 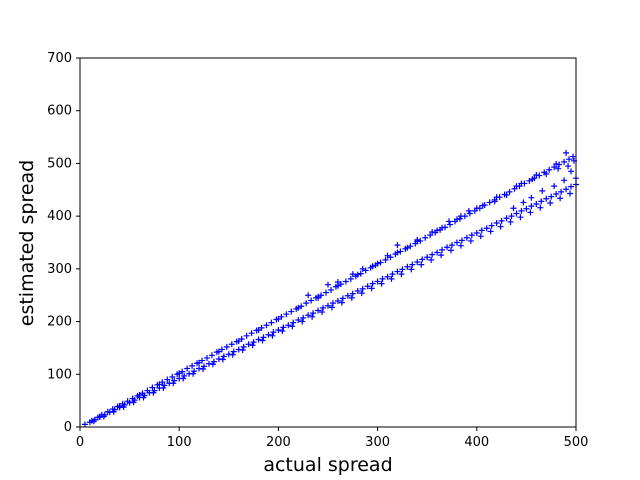 I want to click on y-axis-title: estimated spread, so click(x=27, y=243).